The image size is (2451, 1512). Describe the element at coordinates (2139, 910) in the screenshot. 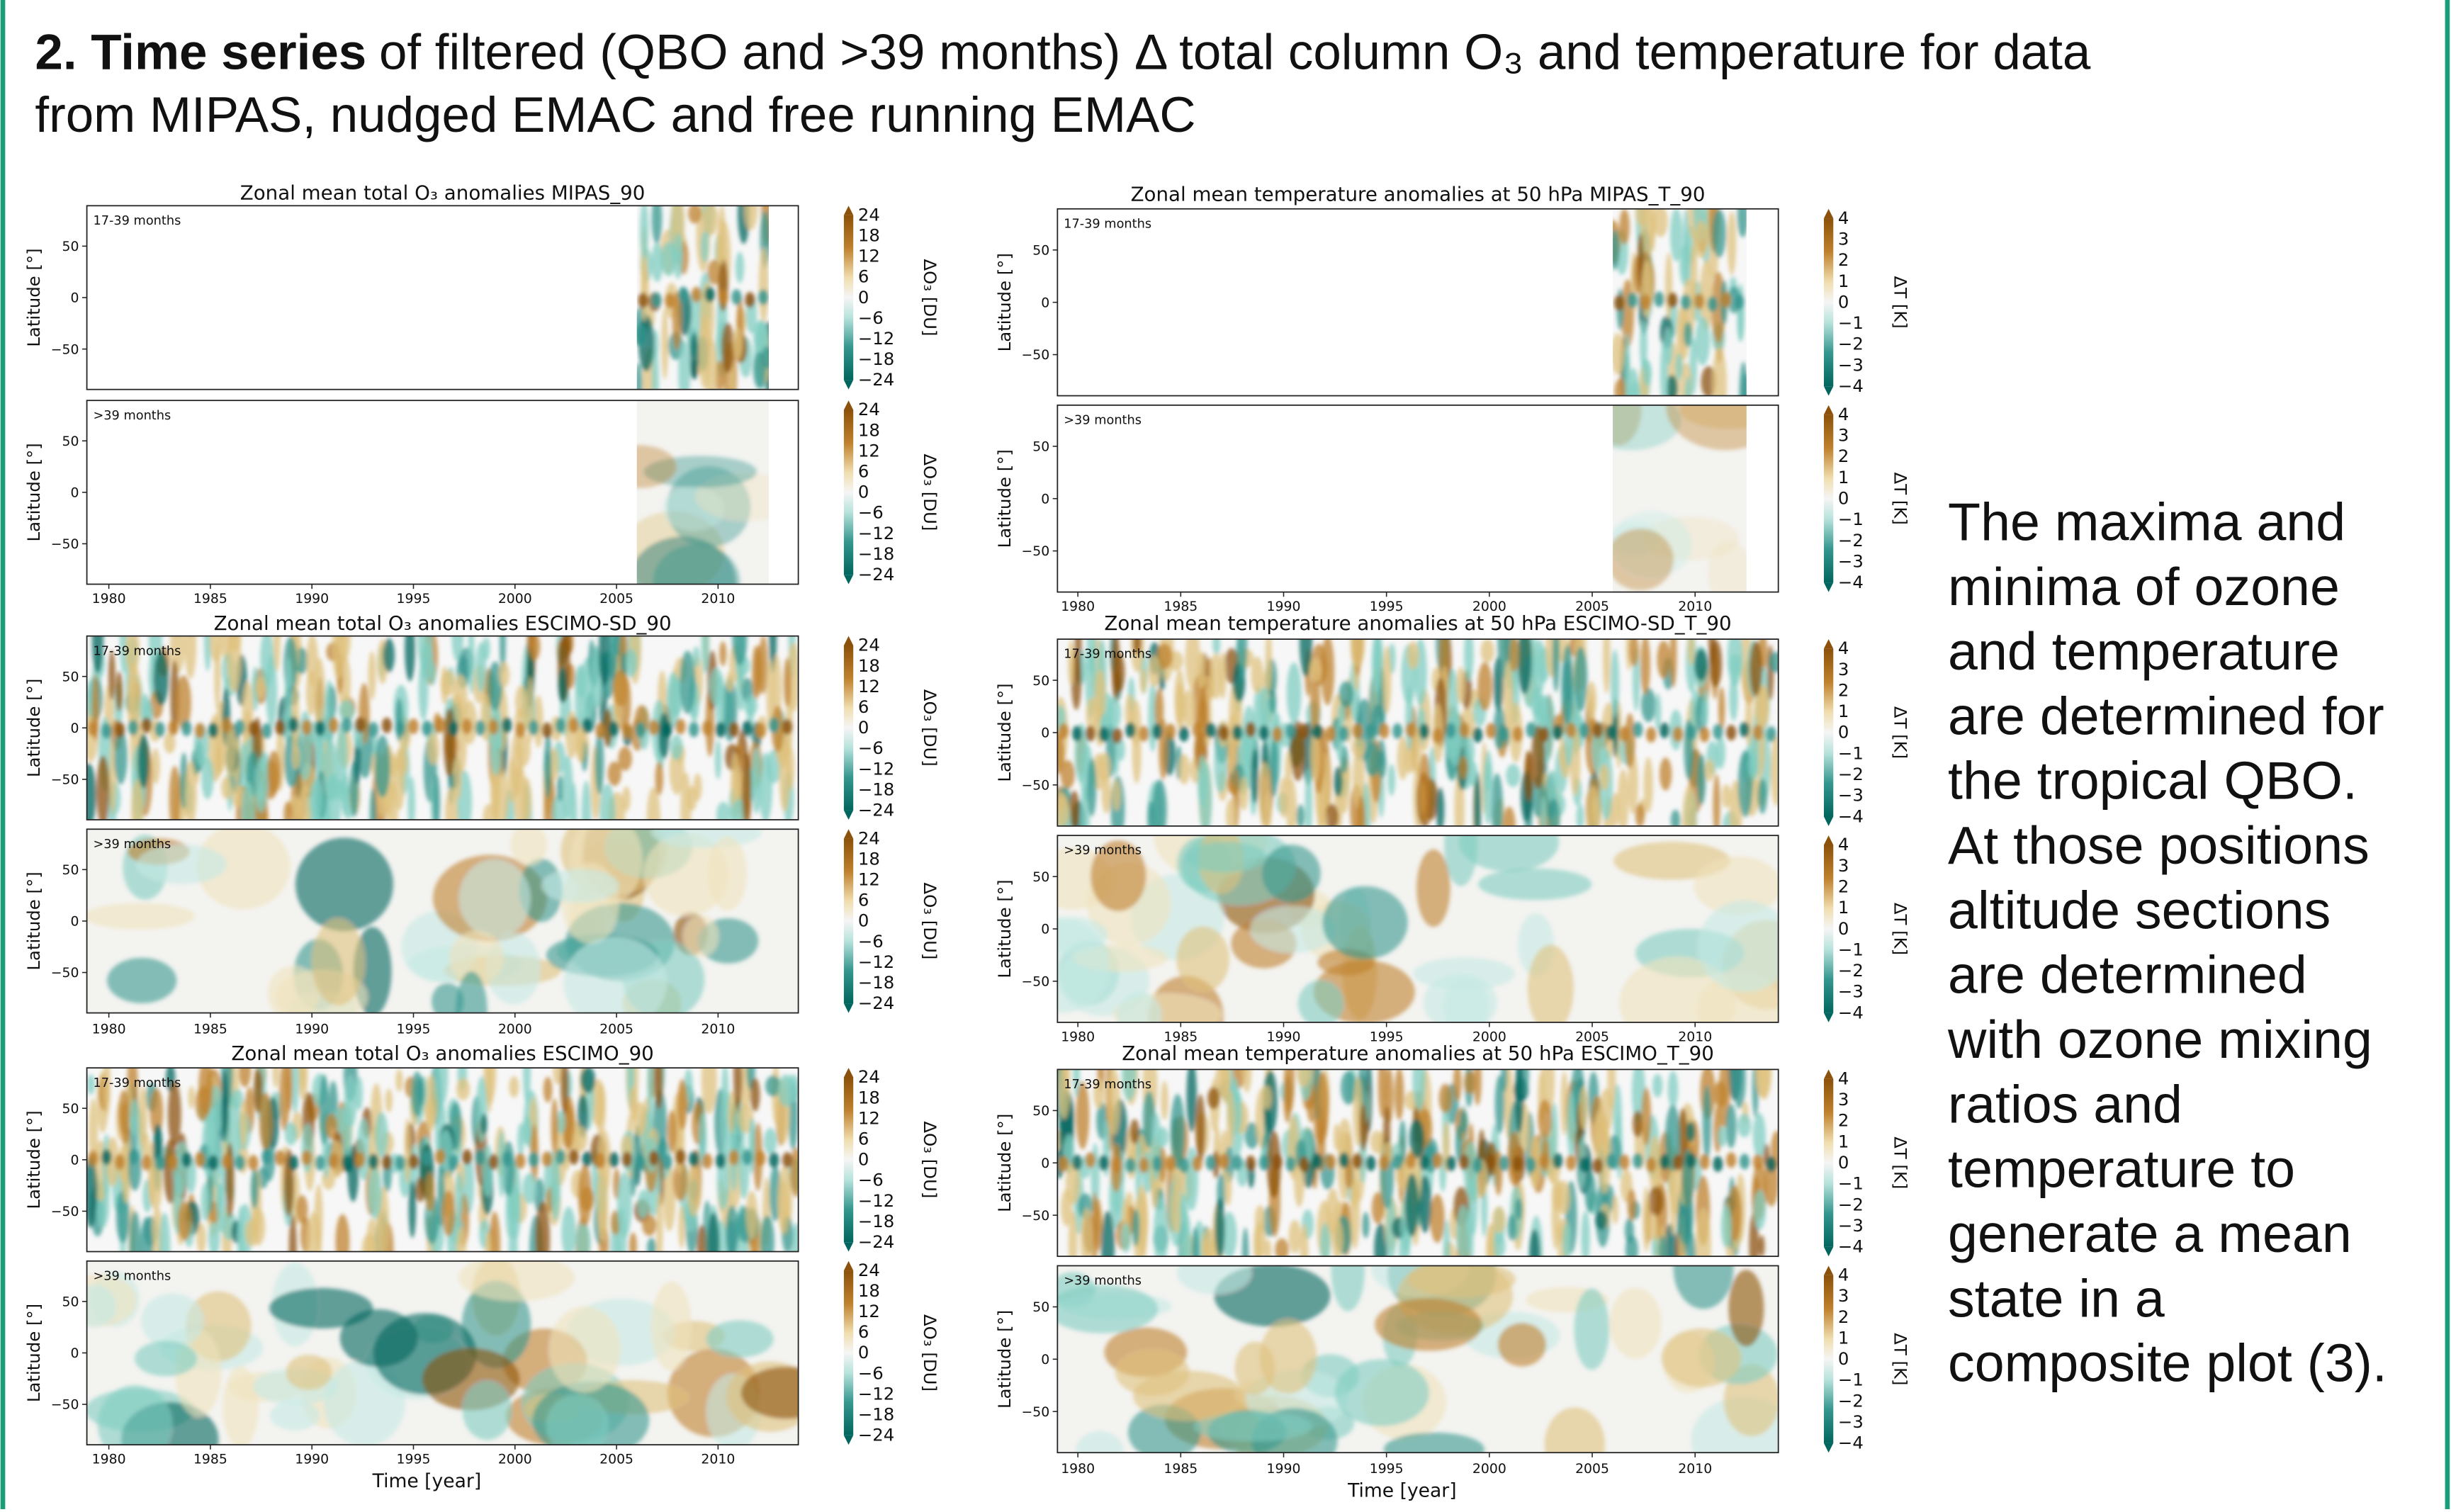

I see `side-text-line: altitude sections` at that location.